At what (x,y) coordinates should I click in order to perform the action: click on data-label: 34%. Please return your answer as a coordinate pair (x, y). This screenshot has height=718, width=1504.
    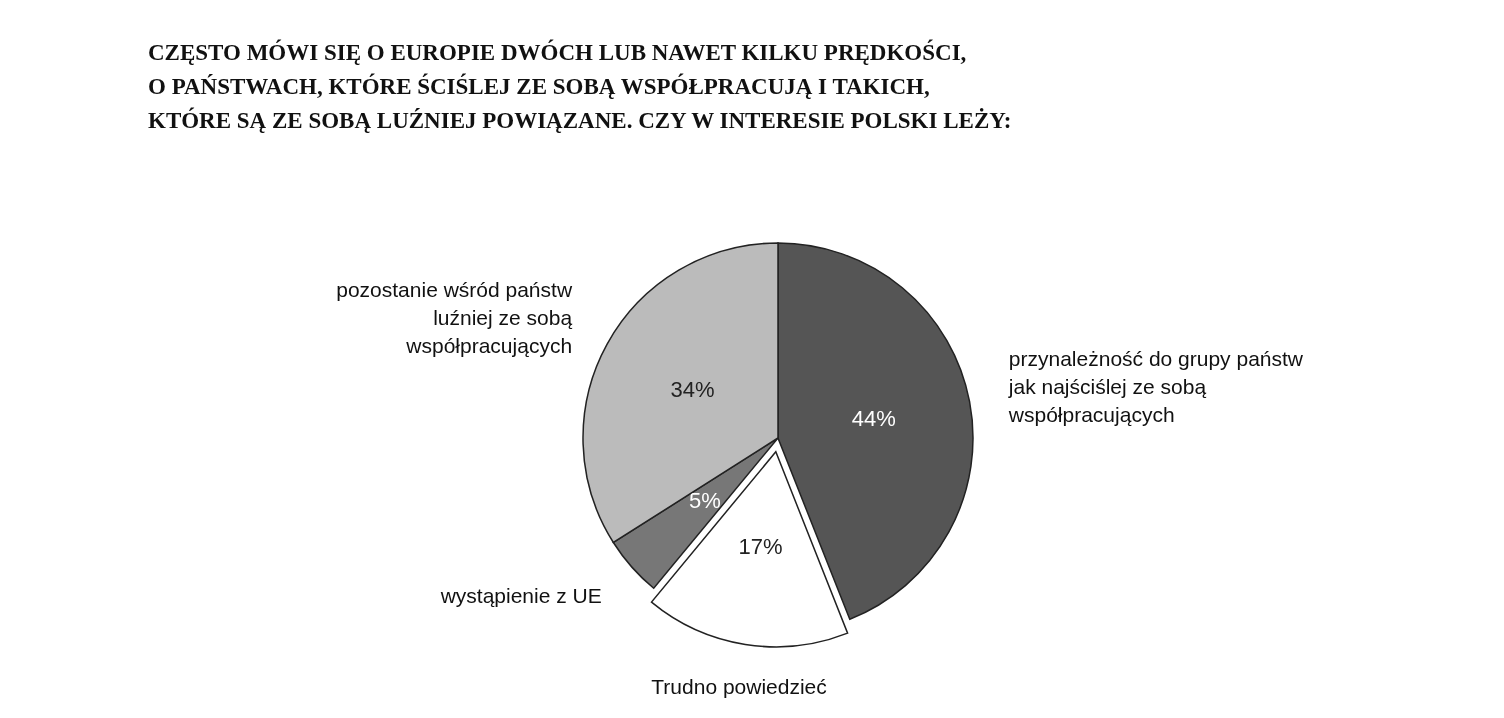
    Looking at the image, I should click on (692, 389).